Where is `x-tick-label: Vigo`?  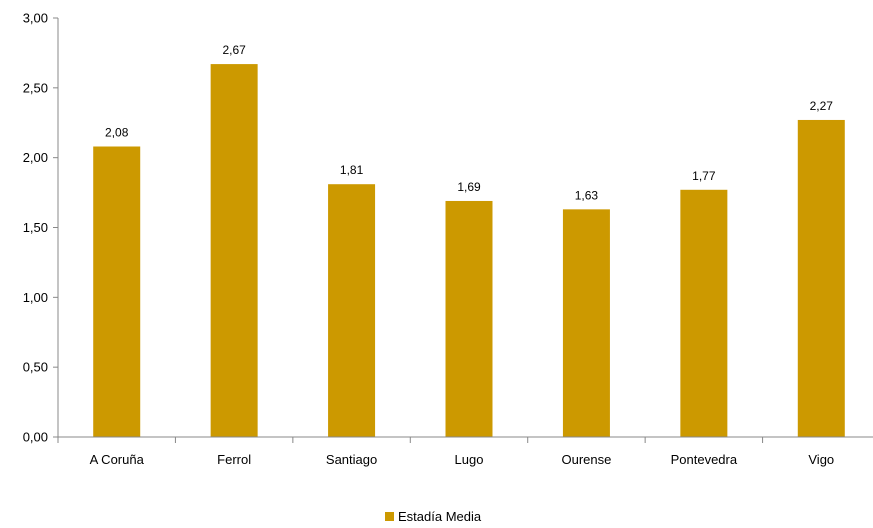 x-tick-label: Vigo is located at coordinates (821, 459).